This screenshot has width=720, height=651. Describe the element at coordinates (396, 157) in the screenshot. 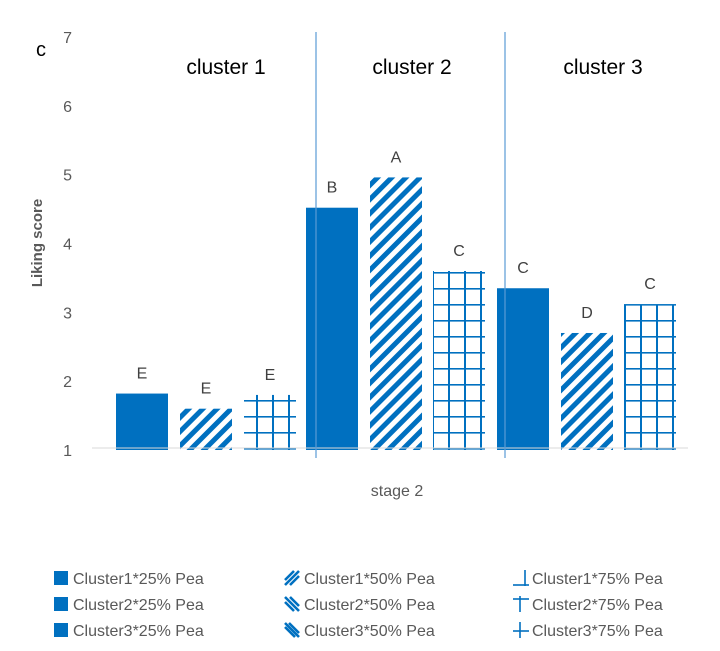

I see `data-label: A` at that location.